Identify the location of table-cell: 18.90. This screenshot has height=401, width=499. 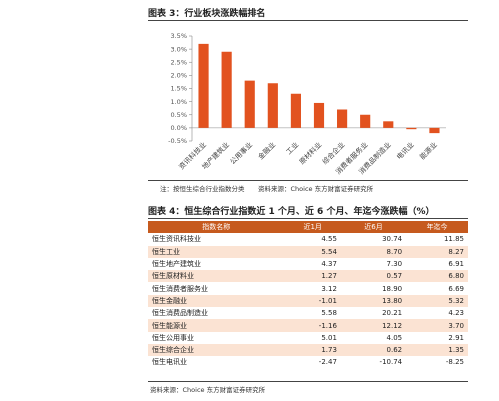
(392, 288).